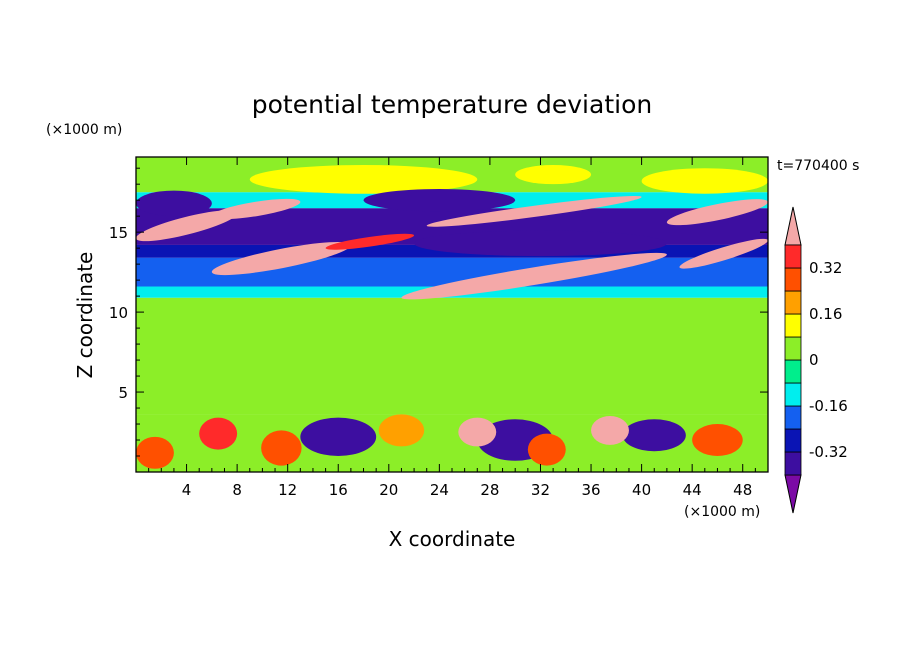 This screenshot has height=654, width=904. Describe the element at coordinates (118, 313) in the screenshot. I see `y-tick-label-1: 10` at that location.